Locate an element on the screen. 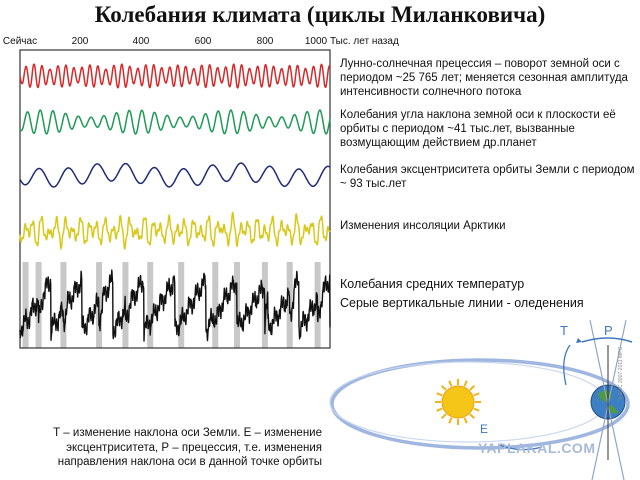  sun-rays is located at coordinates (458, 402).